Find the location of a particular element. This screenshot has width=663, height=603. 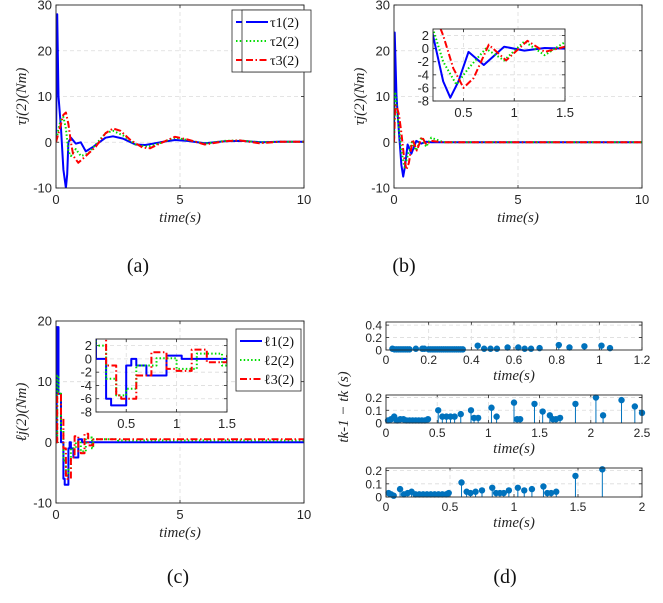

legend-label-3: τ3(2) is located at coordinates (284, 61).